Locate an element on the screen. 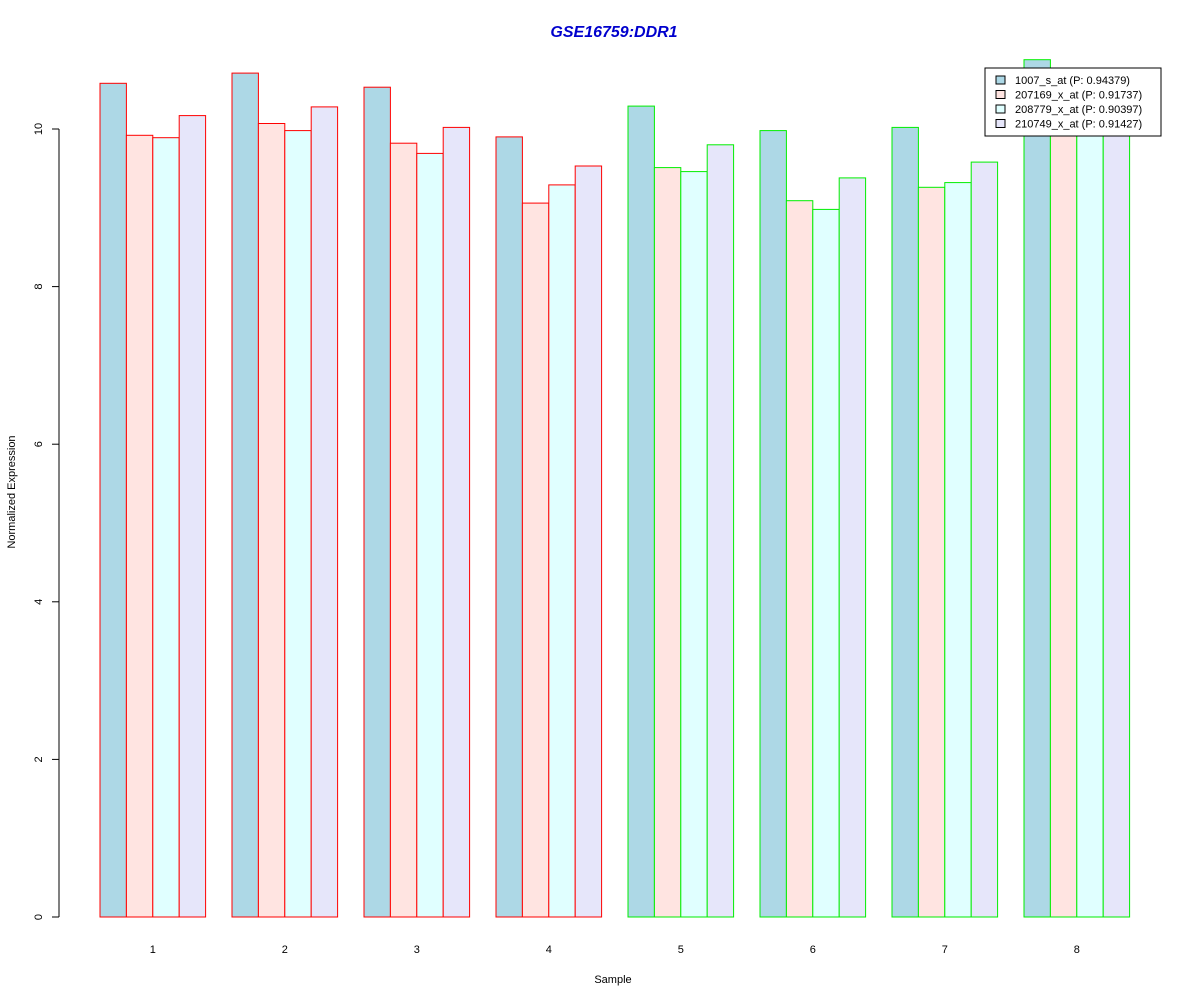  x-tick-label: 1 is located at coordinates (153, 950).